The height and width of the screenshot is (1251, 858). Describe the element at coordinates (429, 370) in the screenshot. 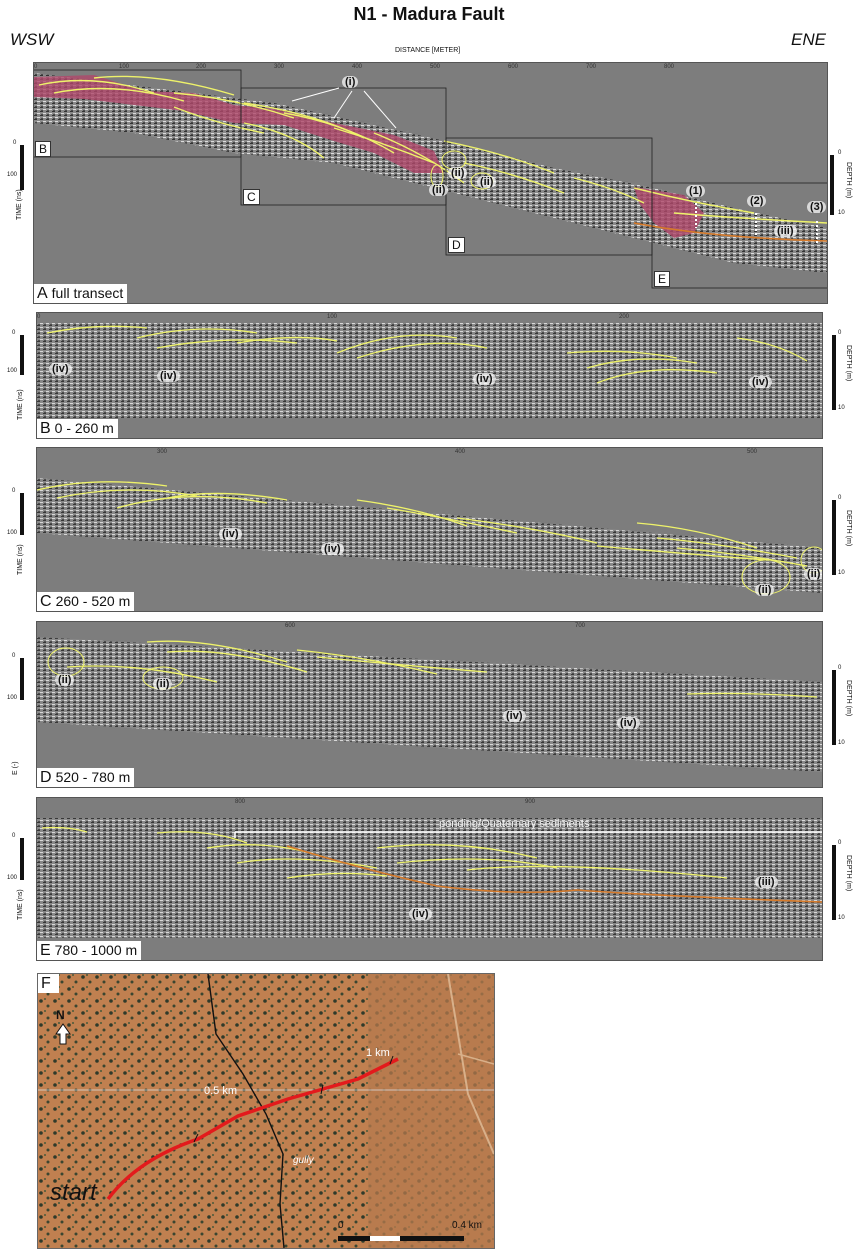

I see `panel-b-radargram` at that location.